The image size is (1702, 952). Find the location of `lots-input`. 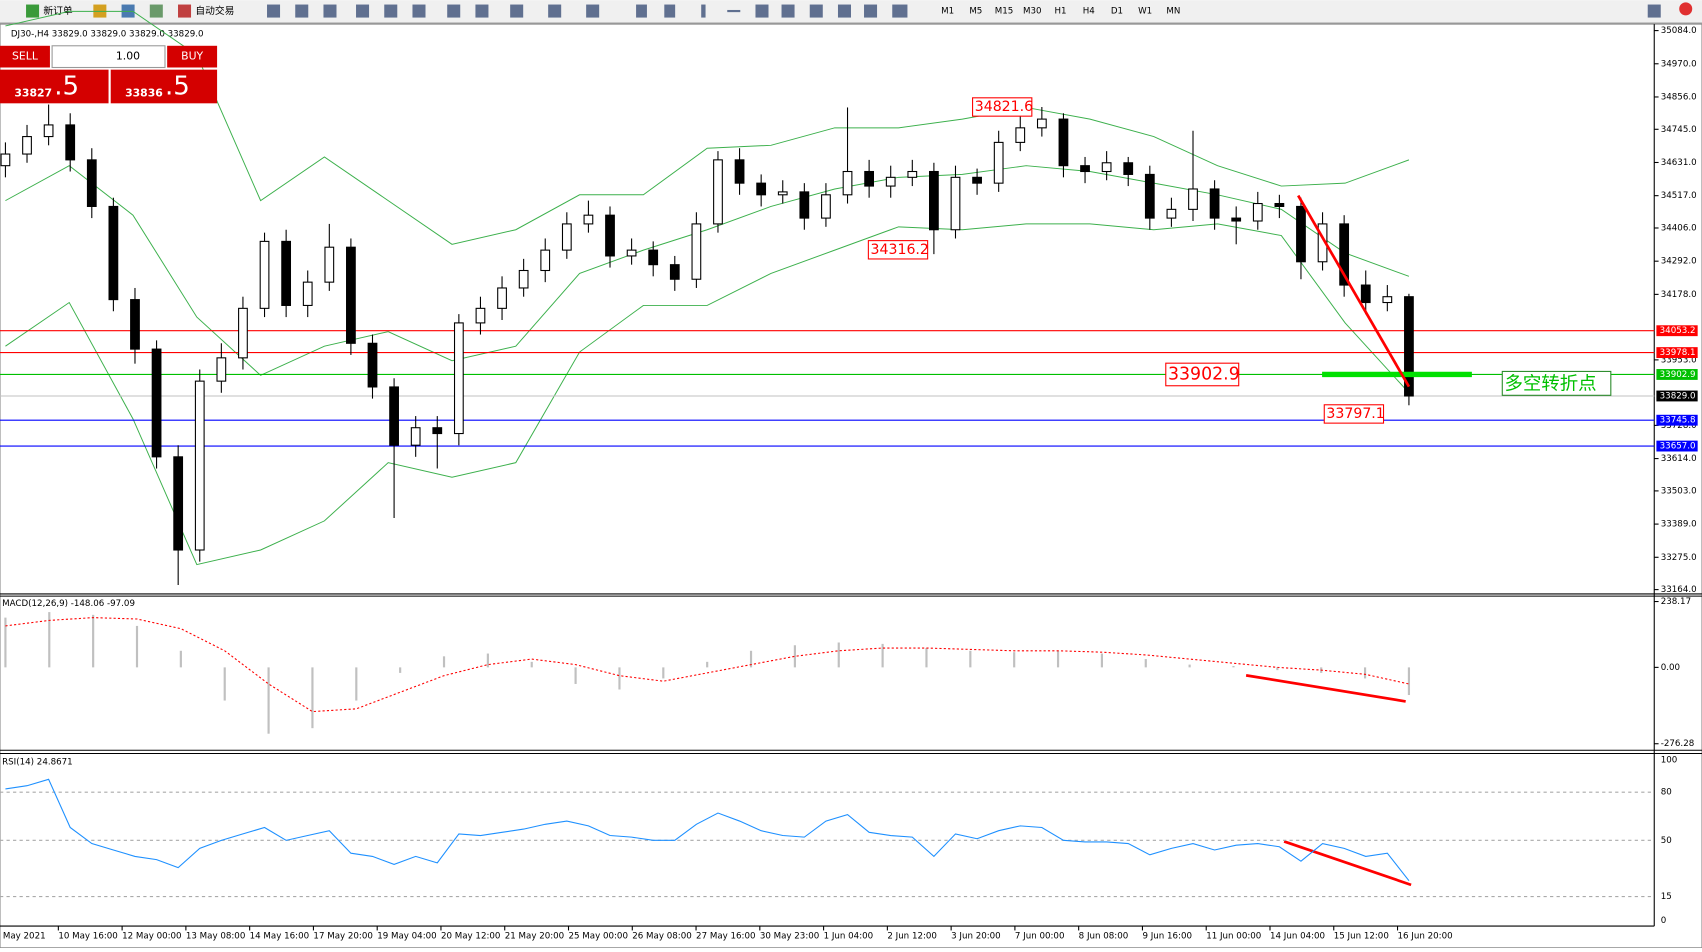

lots-input is located at coordinates (108, 57).